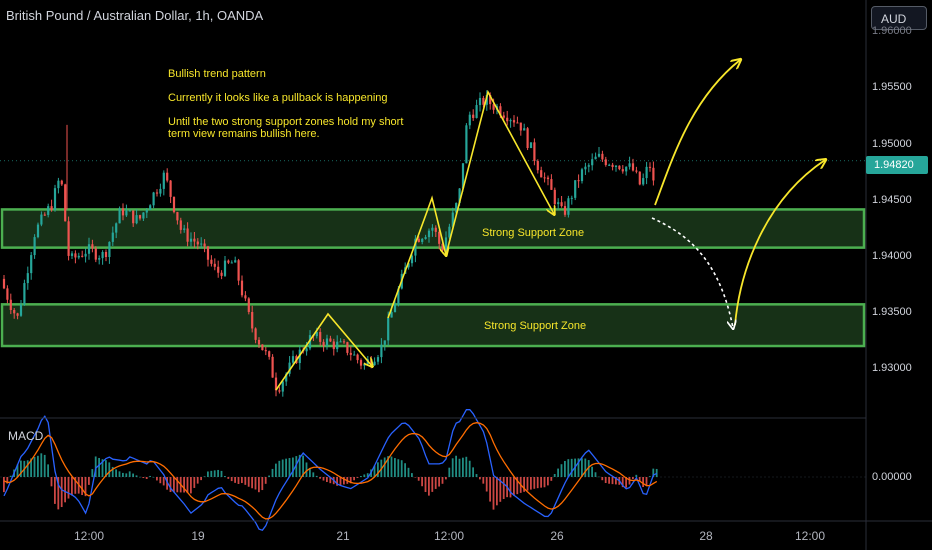  What do you see at coordinates (892, 477) in the screenshot?
I see `macd-zero-label: 0.00000` at bounding box center [892, 477].